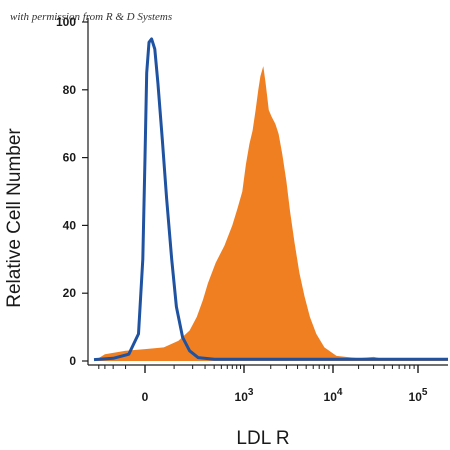  I want to click on y-tick-label: 100, so click(66, 22).